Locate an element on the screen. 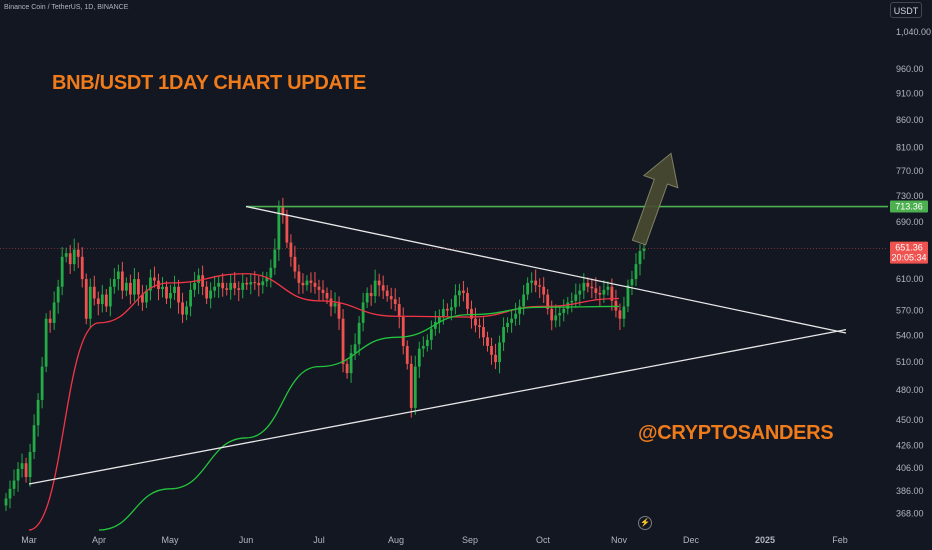 This screenshot has width=932, height=550. x-tick-label: Nov is located at coordinates (619, 540).